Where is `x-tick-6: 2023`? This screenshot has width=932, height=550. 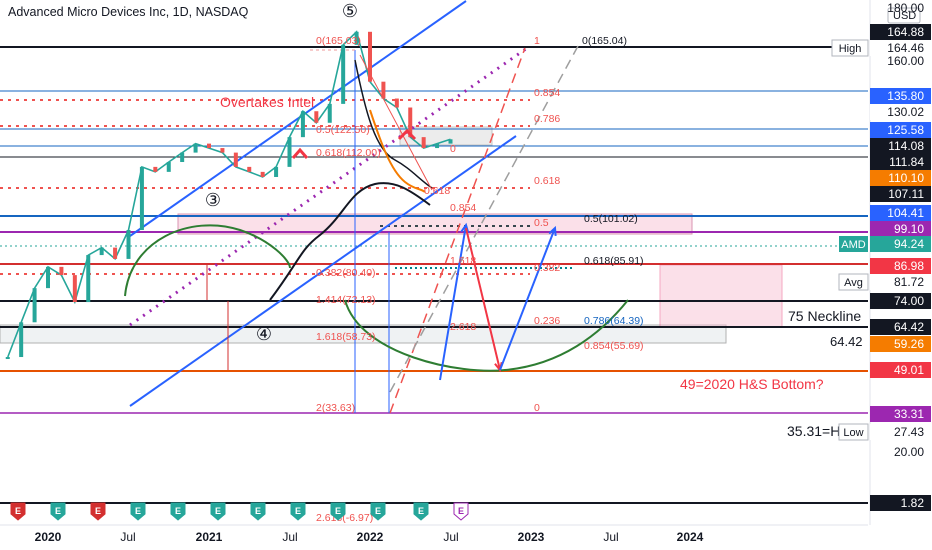
x-tick-6: 2023 is located at coordinates (531, 537).